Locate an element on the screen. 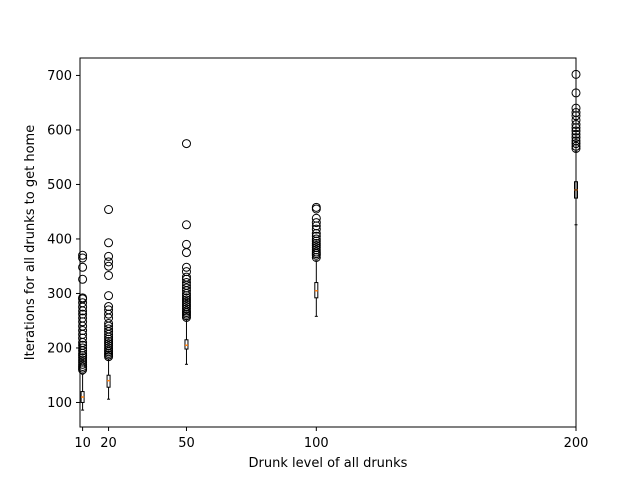 The width and height of the screenshot is (640, 480). y-tick-label: 300 is located at coordinates (59, 294).